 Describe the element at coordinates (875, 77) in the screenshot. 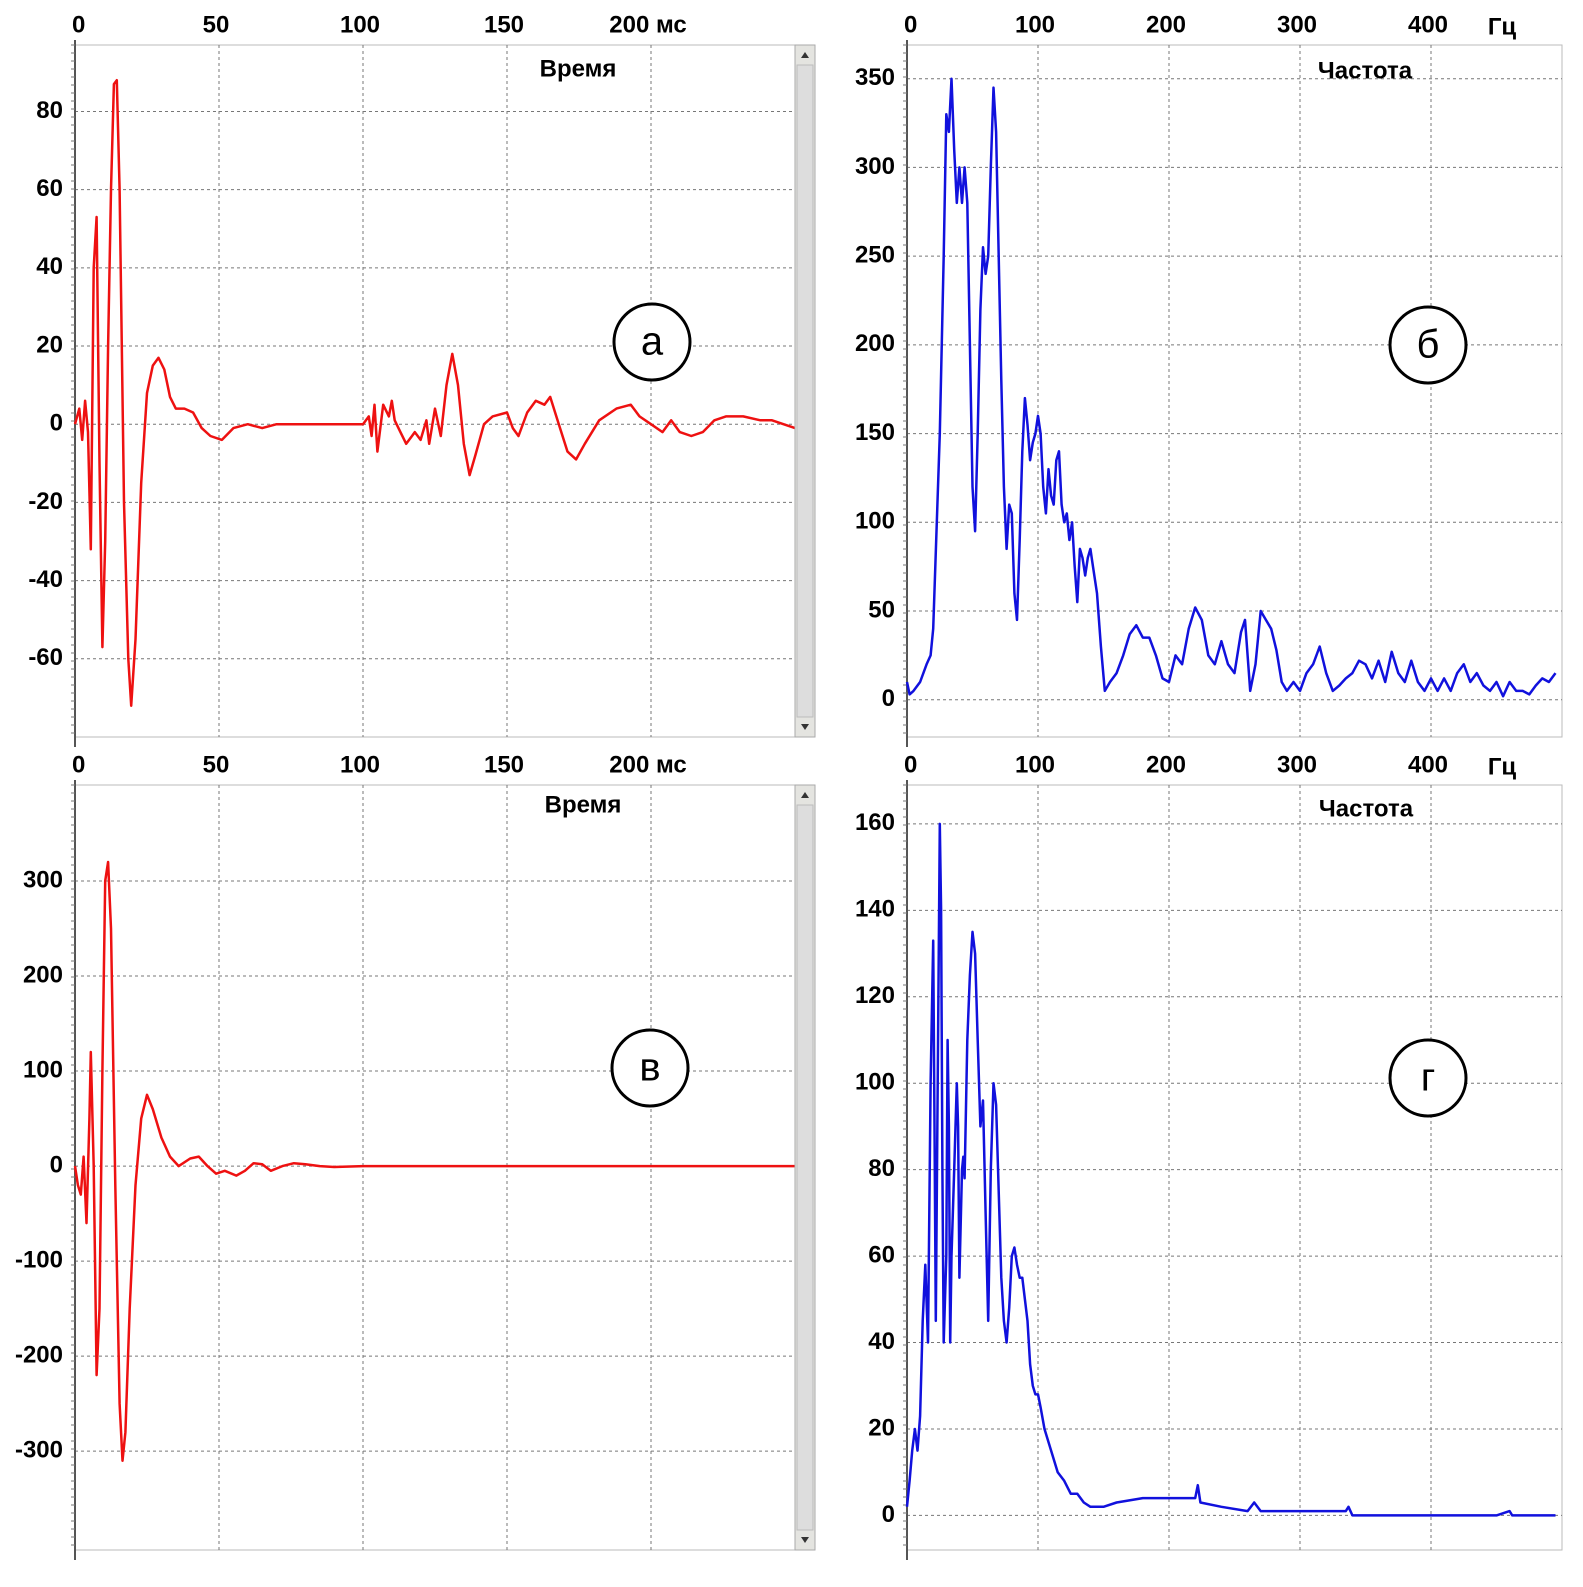

I see `y-tick-label: 350` at that location.